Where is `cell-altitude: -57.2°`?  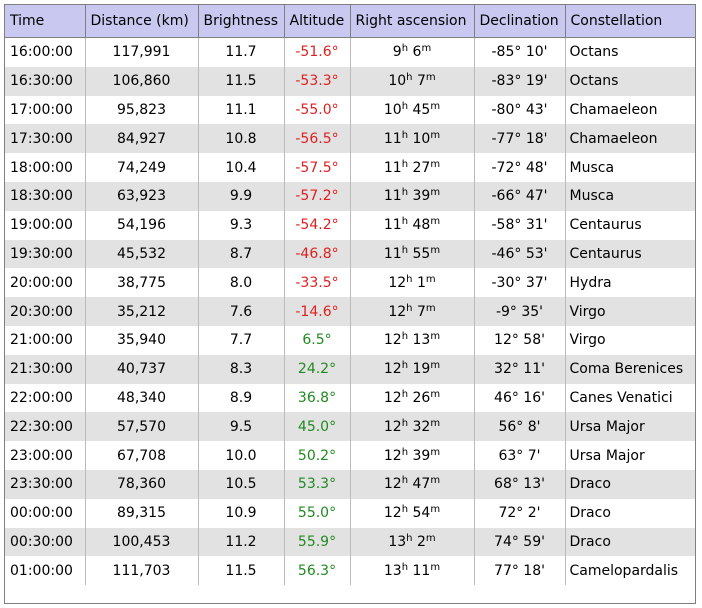 cell-altitude: -57.2° is located at coordinates (317, 196).